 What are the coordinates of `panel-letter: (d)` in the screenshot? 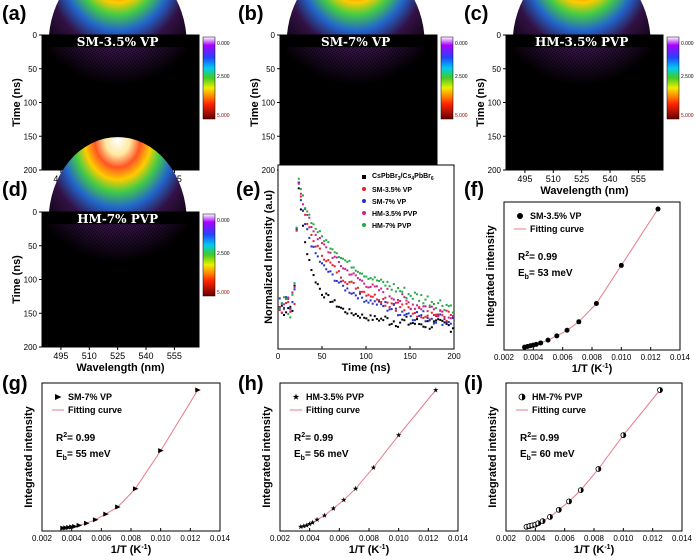 It's located at (15, 190).